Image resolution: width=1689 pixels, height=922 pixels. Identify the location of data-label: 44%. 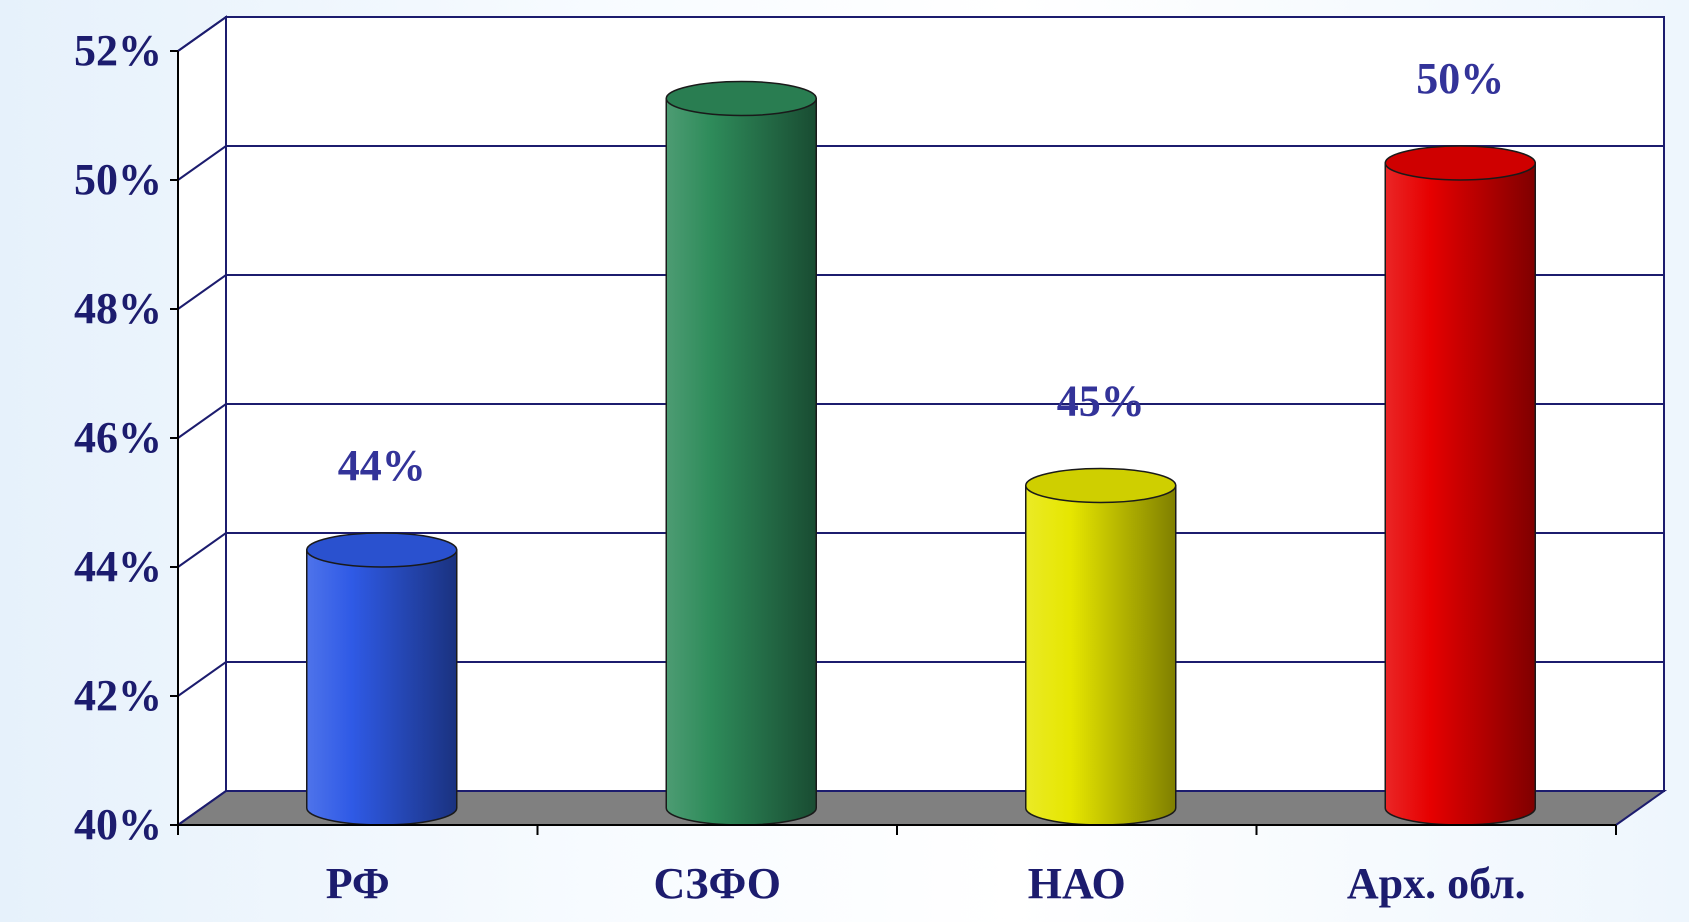
(382, 465).